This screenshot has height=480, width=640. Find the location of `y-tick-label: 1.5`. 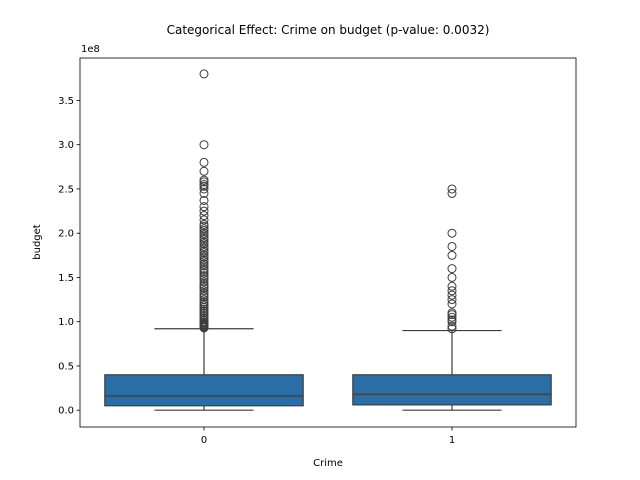

y-tick-label: 1.5 is located at coordinates (66, 278).